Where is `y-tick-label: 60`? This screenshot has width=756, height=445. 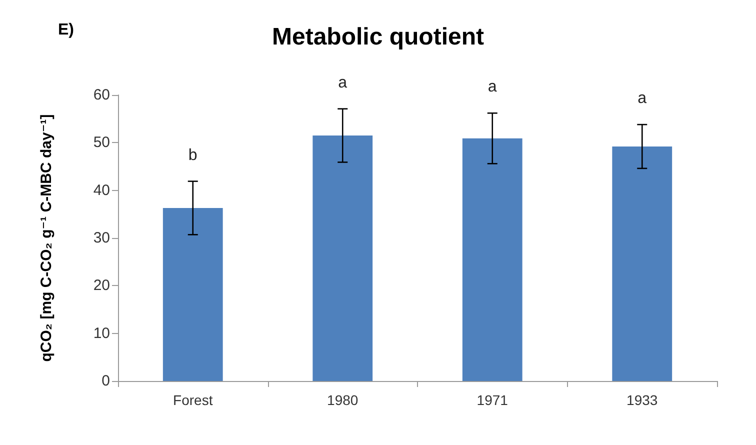 y-tick-label: 60 is located at coordinates (101, 95).